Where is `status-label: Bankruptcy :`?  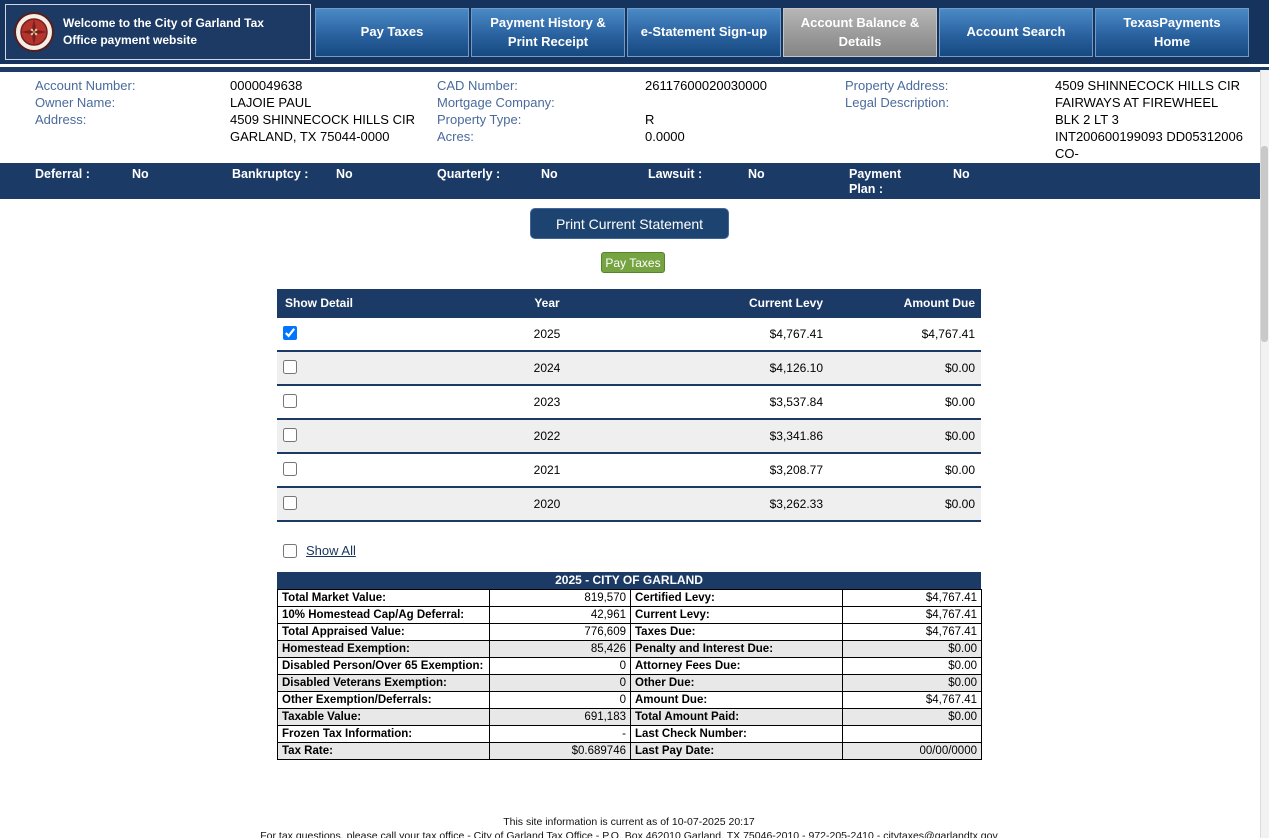
status-label: Bankruptcy : is located at coordinates (270, 174).